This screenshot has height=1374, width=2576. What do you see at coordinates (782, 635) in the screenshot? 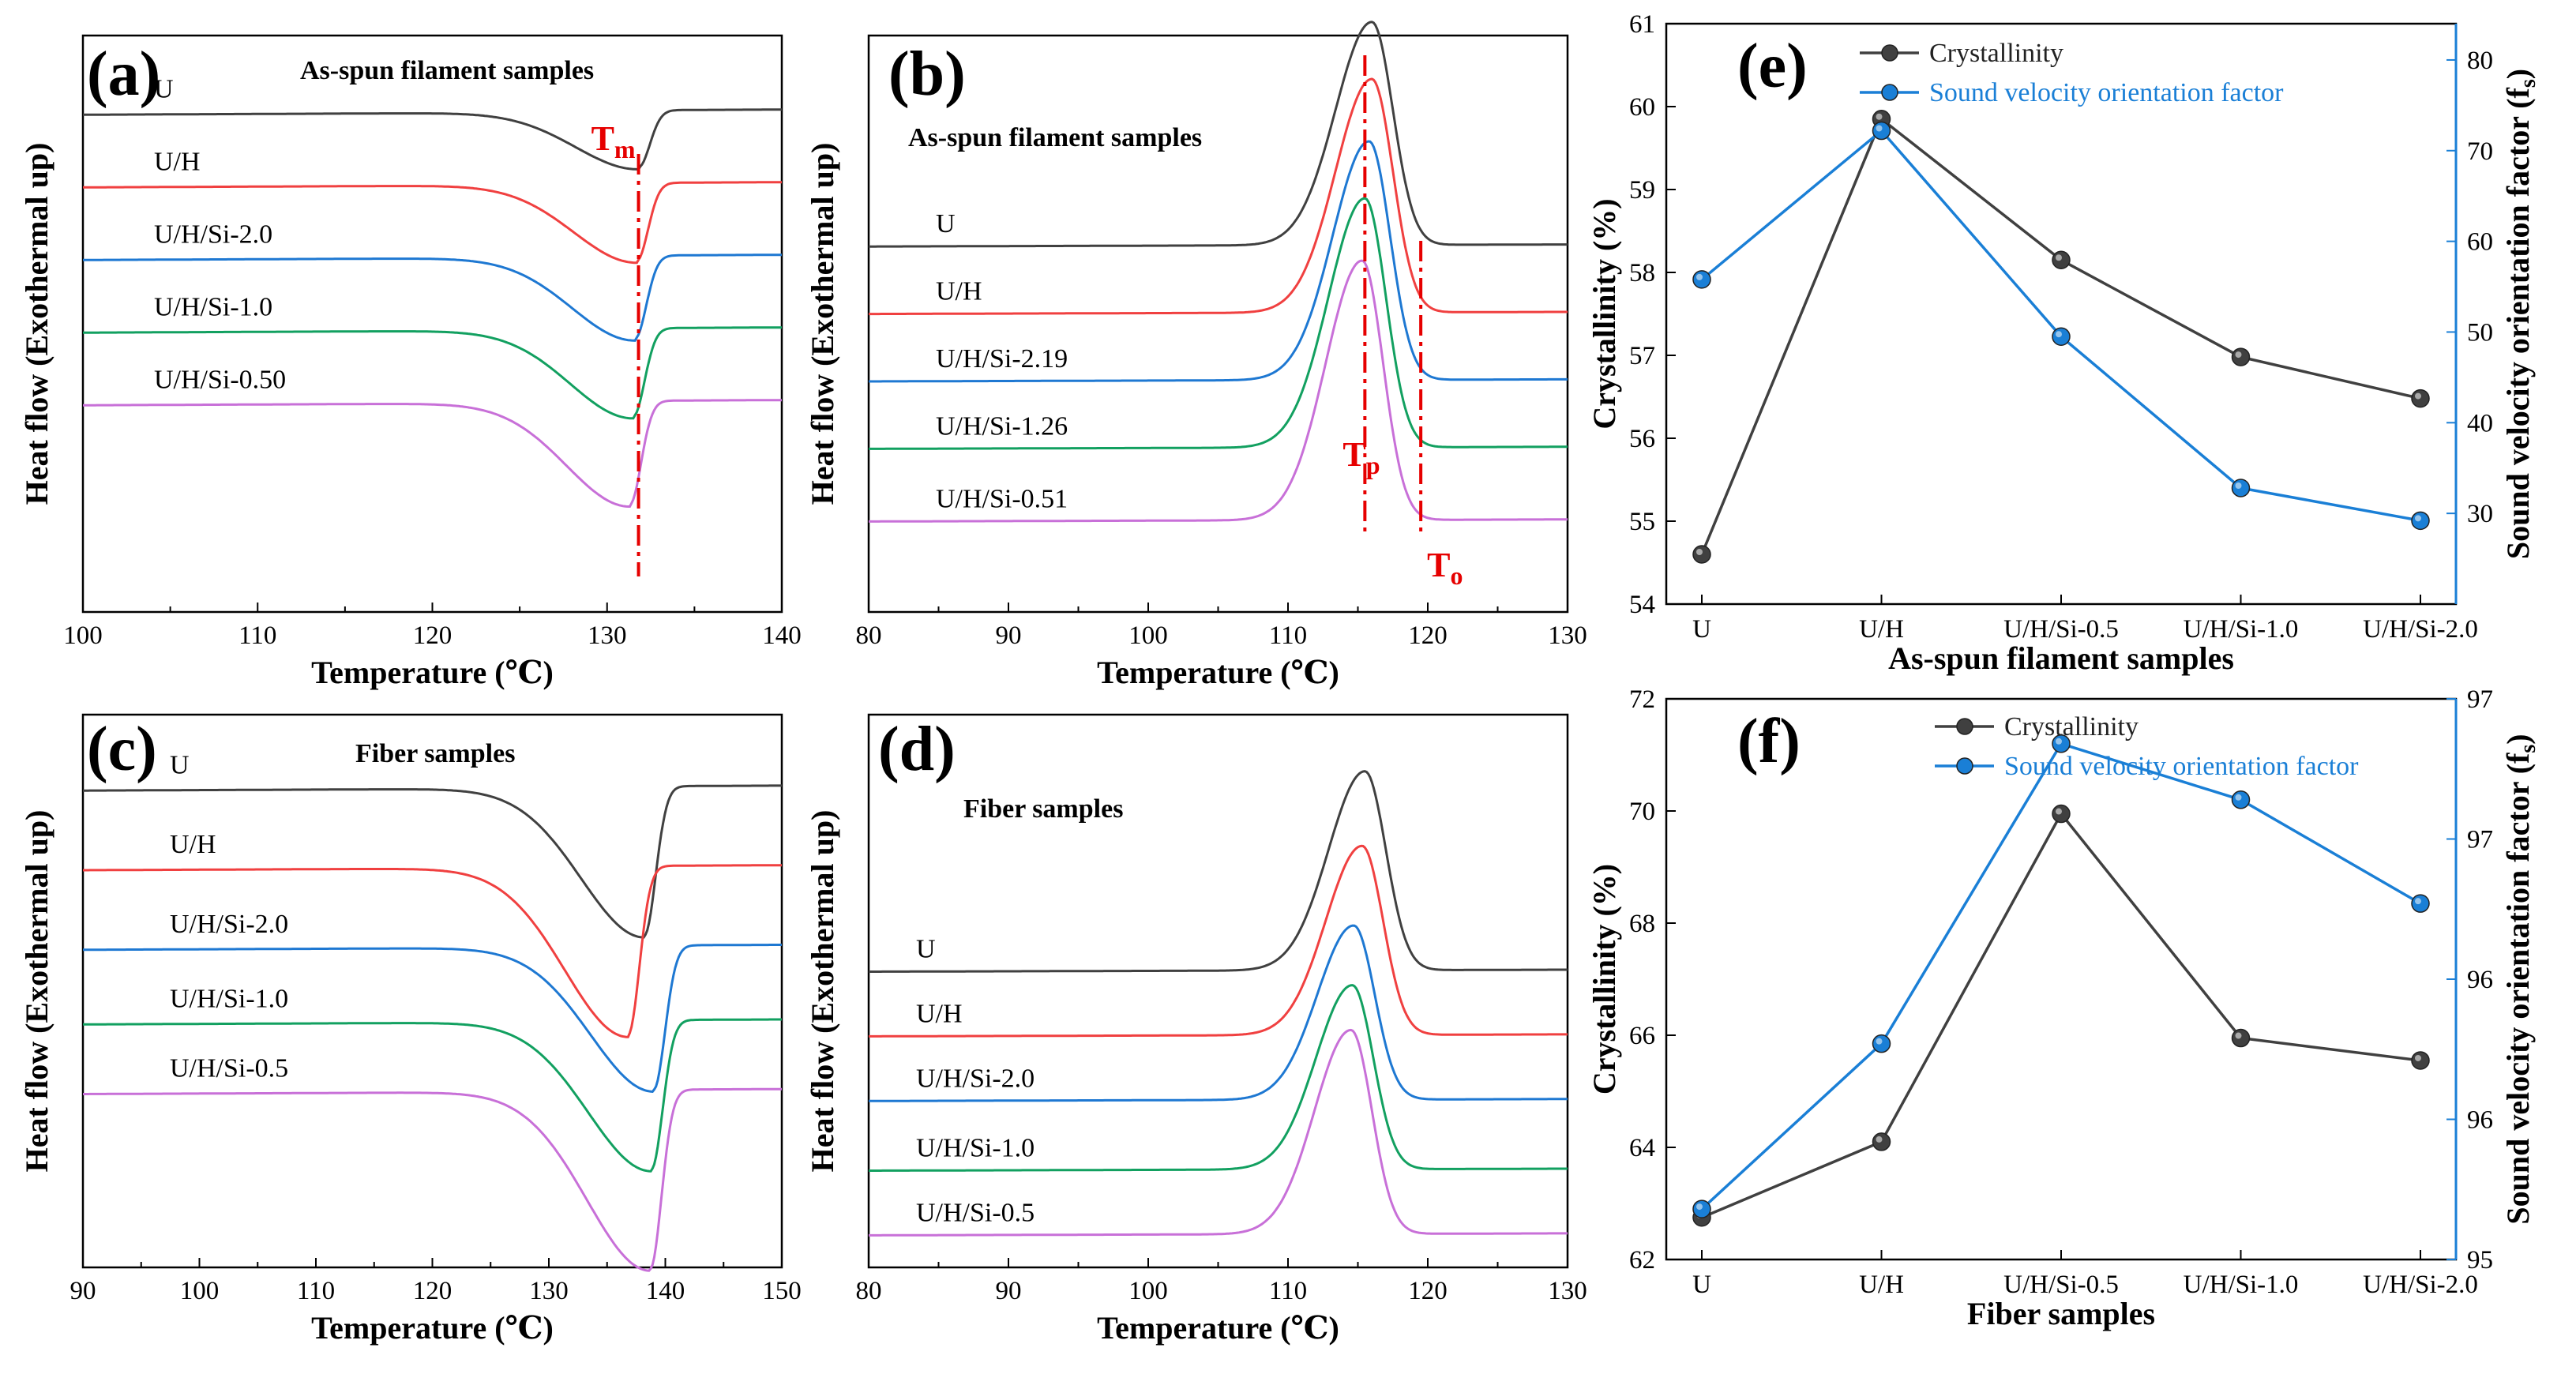
I see `x-tick-label: 140` at bounding box center [782, 635].